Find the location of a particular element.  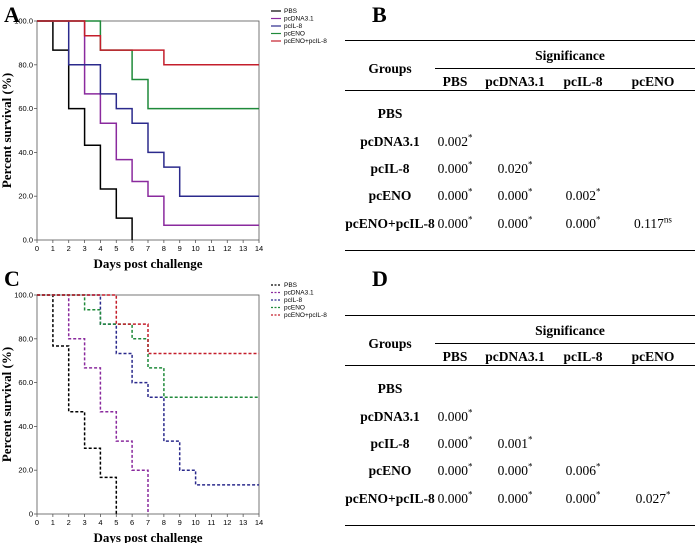

y-tick-label: 60.0 is located at coordinates (25, 382).